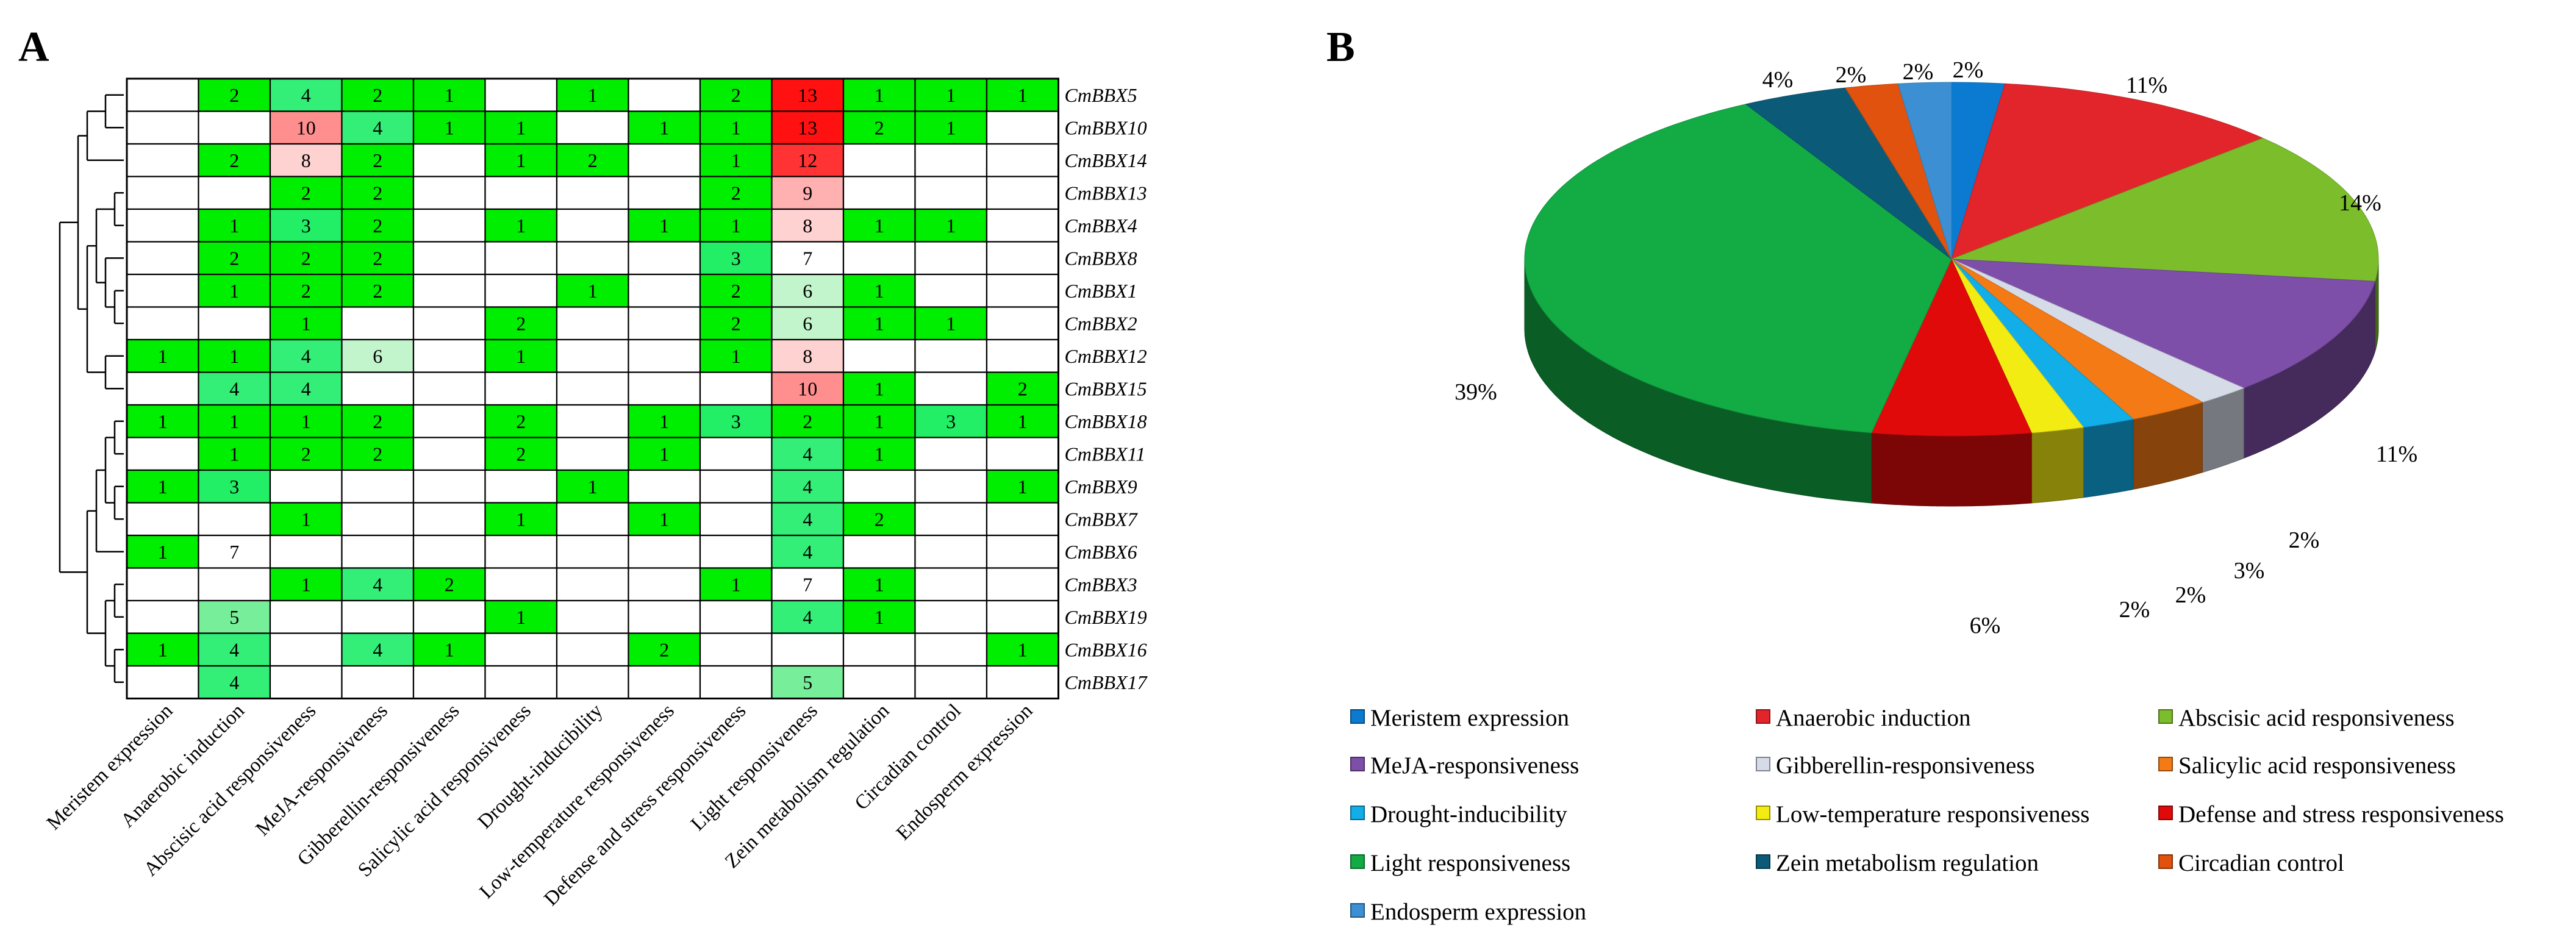 This screenshot has height=947, width=2576. I want to click on legend-label: Defense and stress responsiveness, so click(2341, 814).